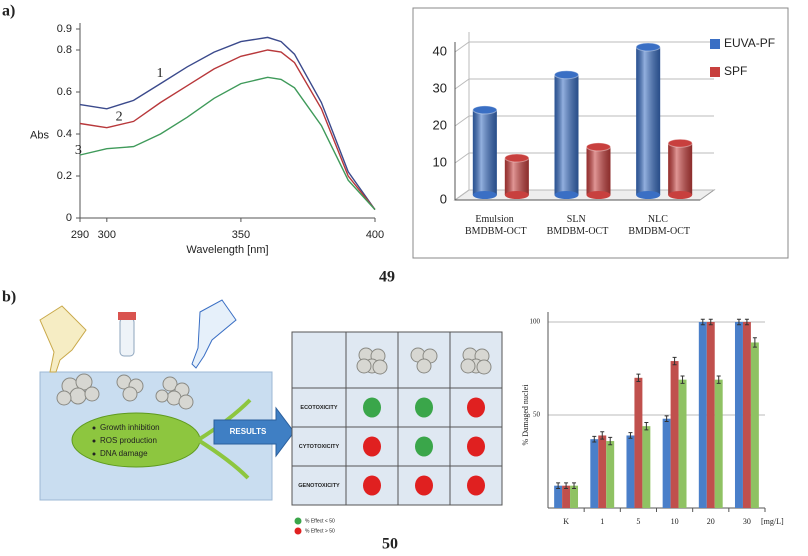 The image size is (808, 556). Describe the element at coordinates (319, 447) in the screenshot. I see `row-label: CYTOTOXICITY` at that location.